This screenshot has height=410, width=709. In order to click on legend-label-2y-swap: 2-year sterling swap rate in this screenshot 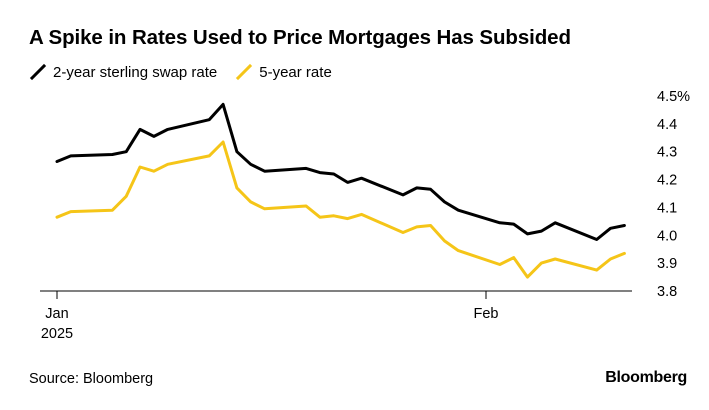, I will do `click(135, 72)`.